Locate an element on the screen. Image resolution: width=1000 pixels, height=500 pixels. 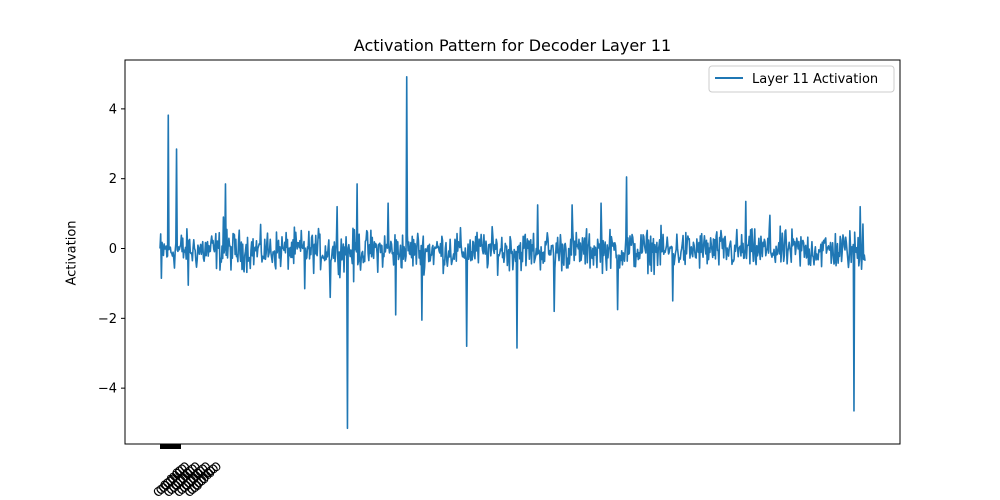
x-tick-marks-cluster is located at coordinates (170, 446).